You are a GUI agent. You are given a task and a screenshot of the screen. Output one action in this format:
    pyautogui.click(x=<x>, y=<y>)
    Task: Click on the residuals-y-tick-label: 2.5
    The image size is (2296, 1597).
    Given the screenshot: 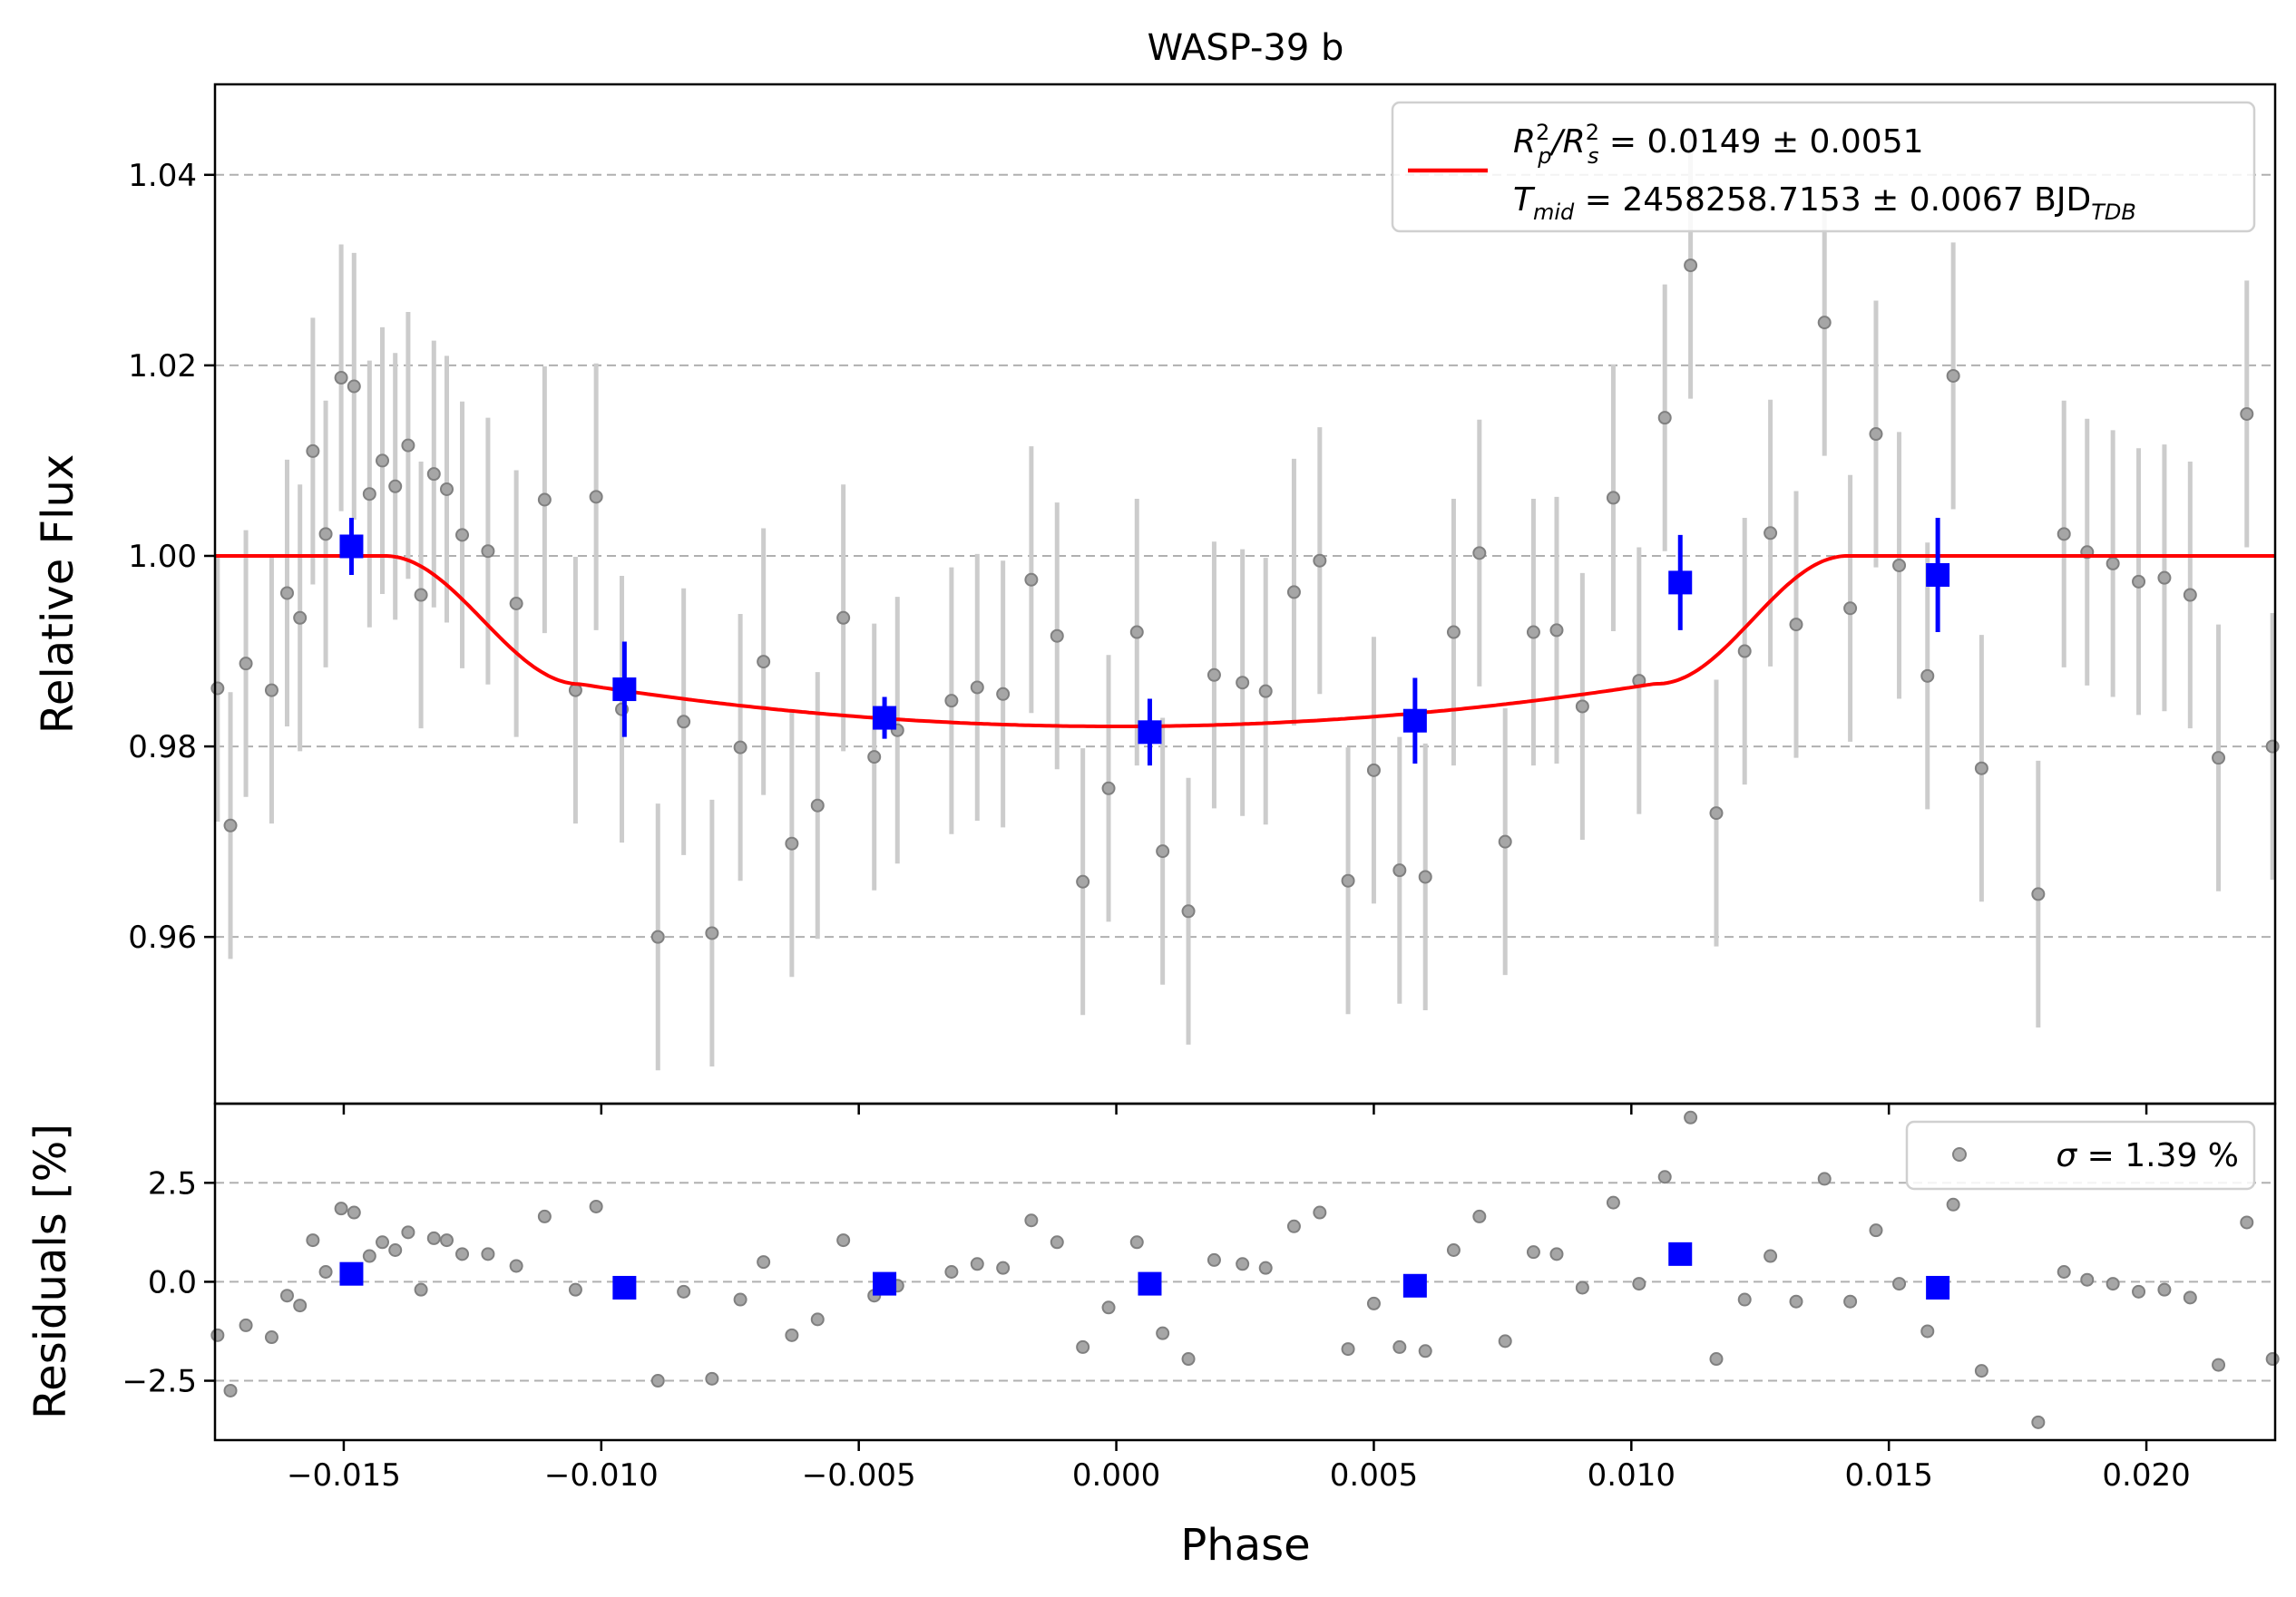 What is the action you would take?
    pyautogui.click(x=172, y=1183)
    